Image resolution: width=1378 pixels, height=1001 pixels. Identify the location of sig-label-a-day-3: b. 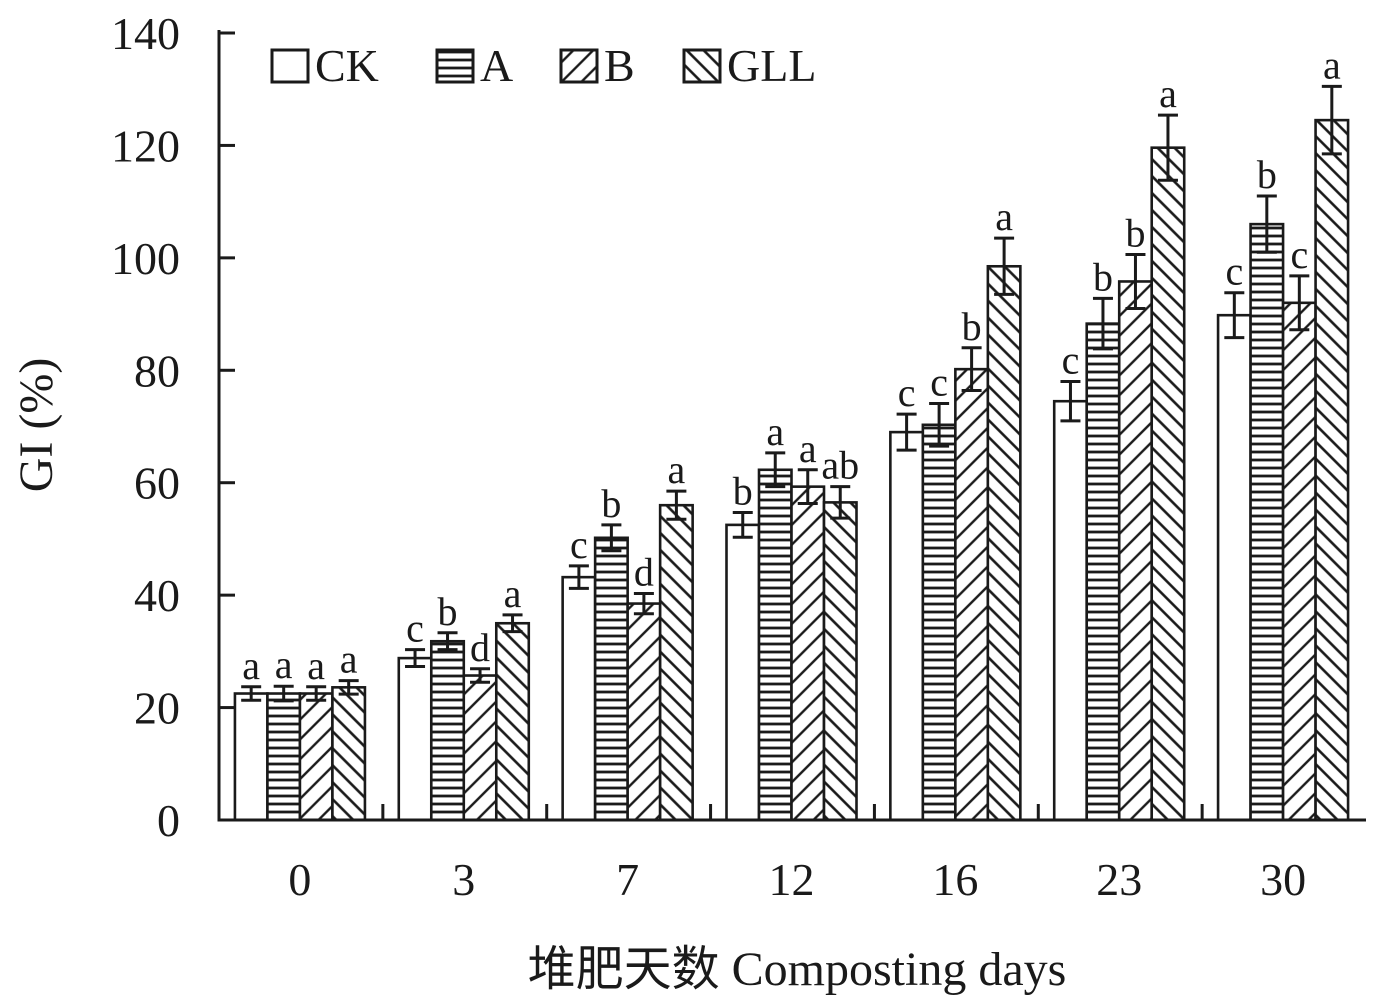
(448, 611).